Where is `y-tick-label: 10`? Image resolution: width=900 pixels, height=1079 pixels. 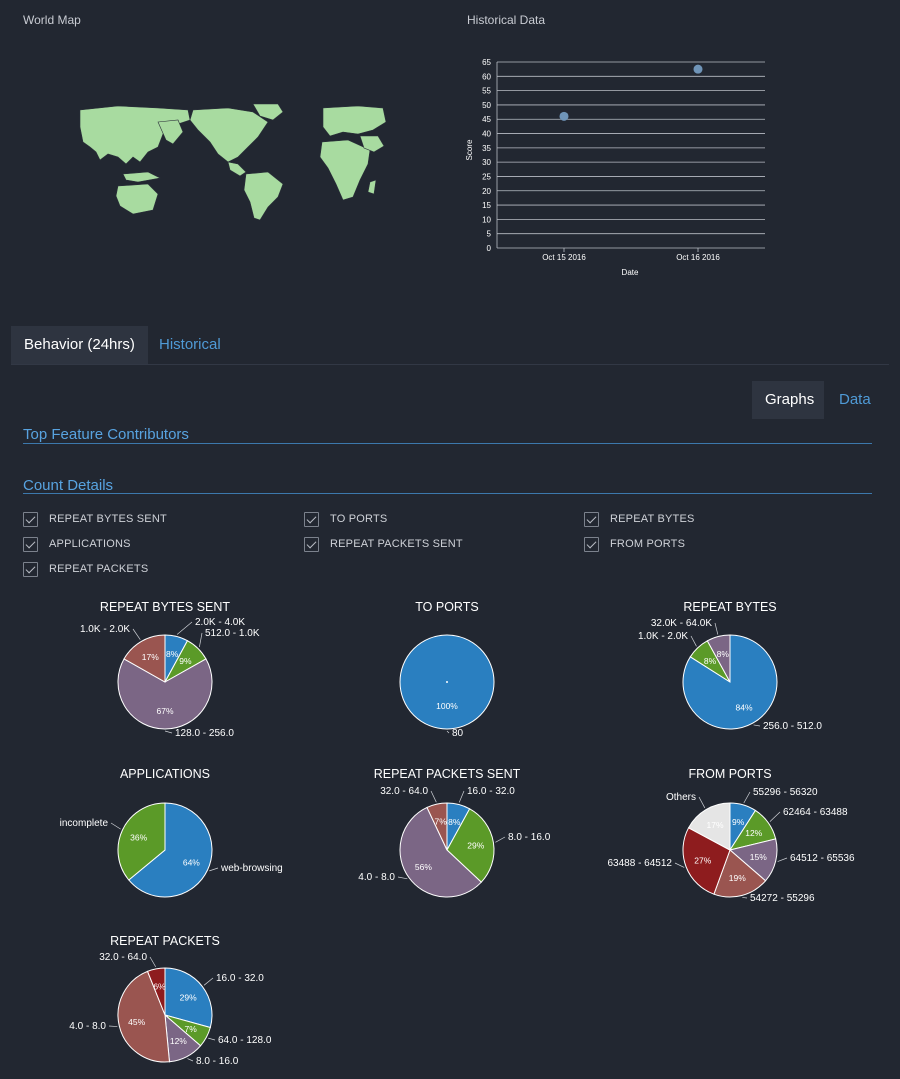
y-tick-label: 10 is located at coordinates (486, 219).